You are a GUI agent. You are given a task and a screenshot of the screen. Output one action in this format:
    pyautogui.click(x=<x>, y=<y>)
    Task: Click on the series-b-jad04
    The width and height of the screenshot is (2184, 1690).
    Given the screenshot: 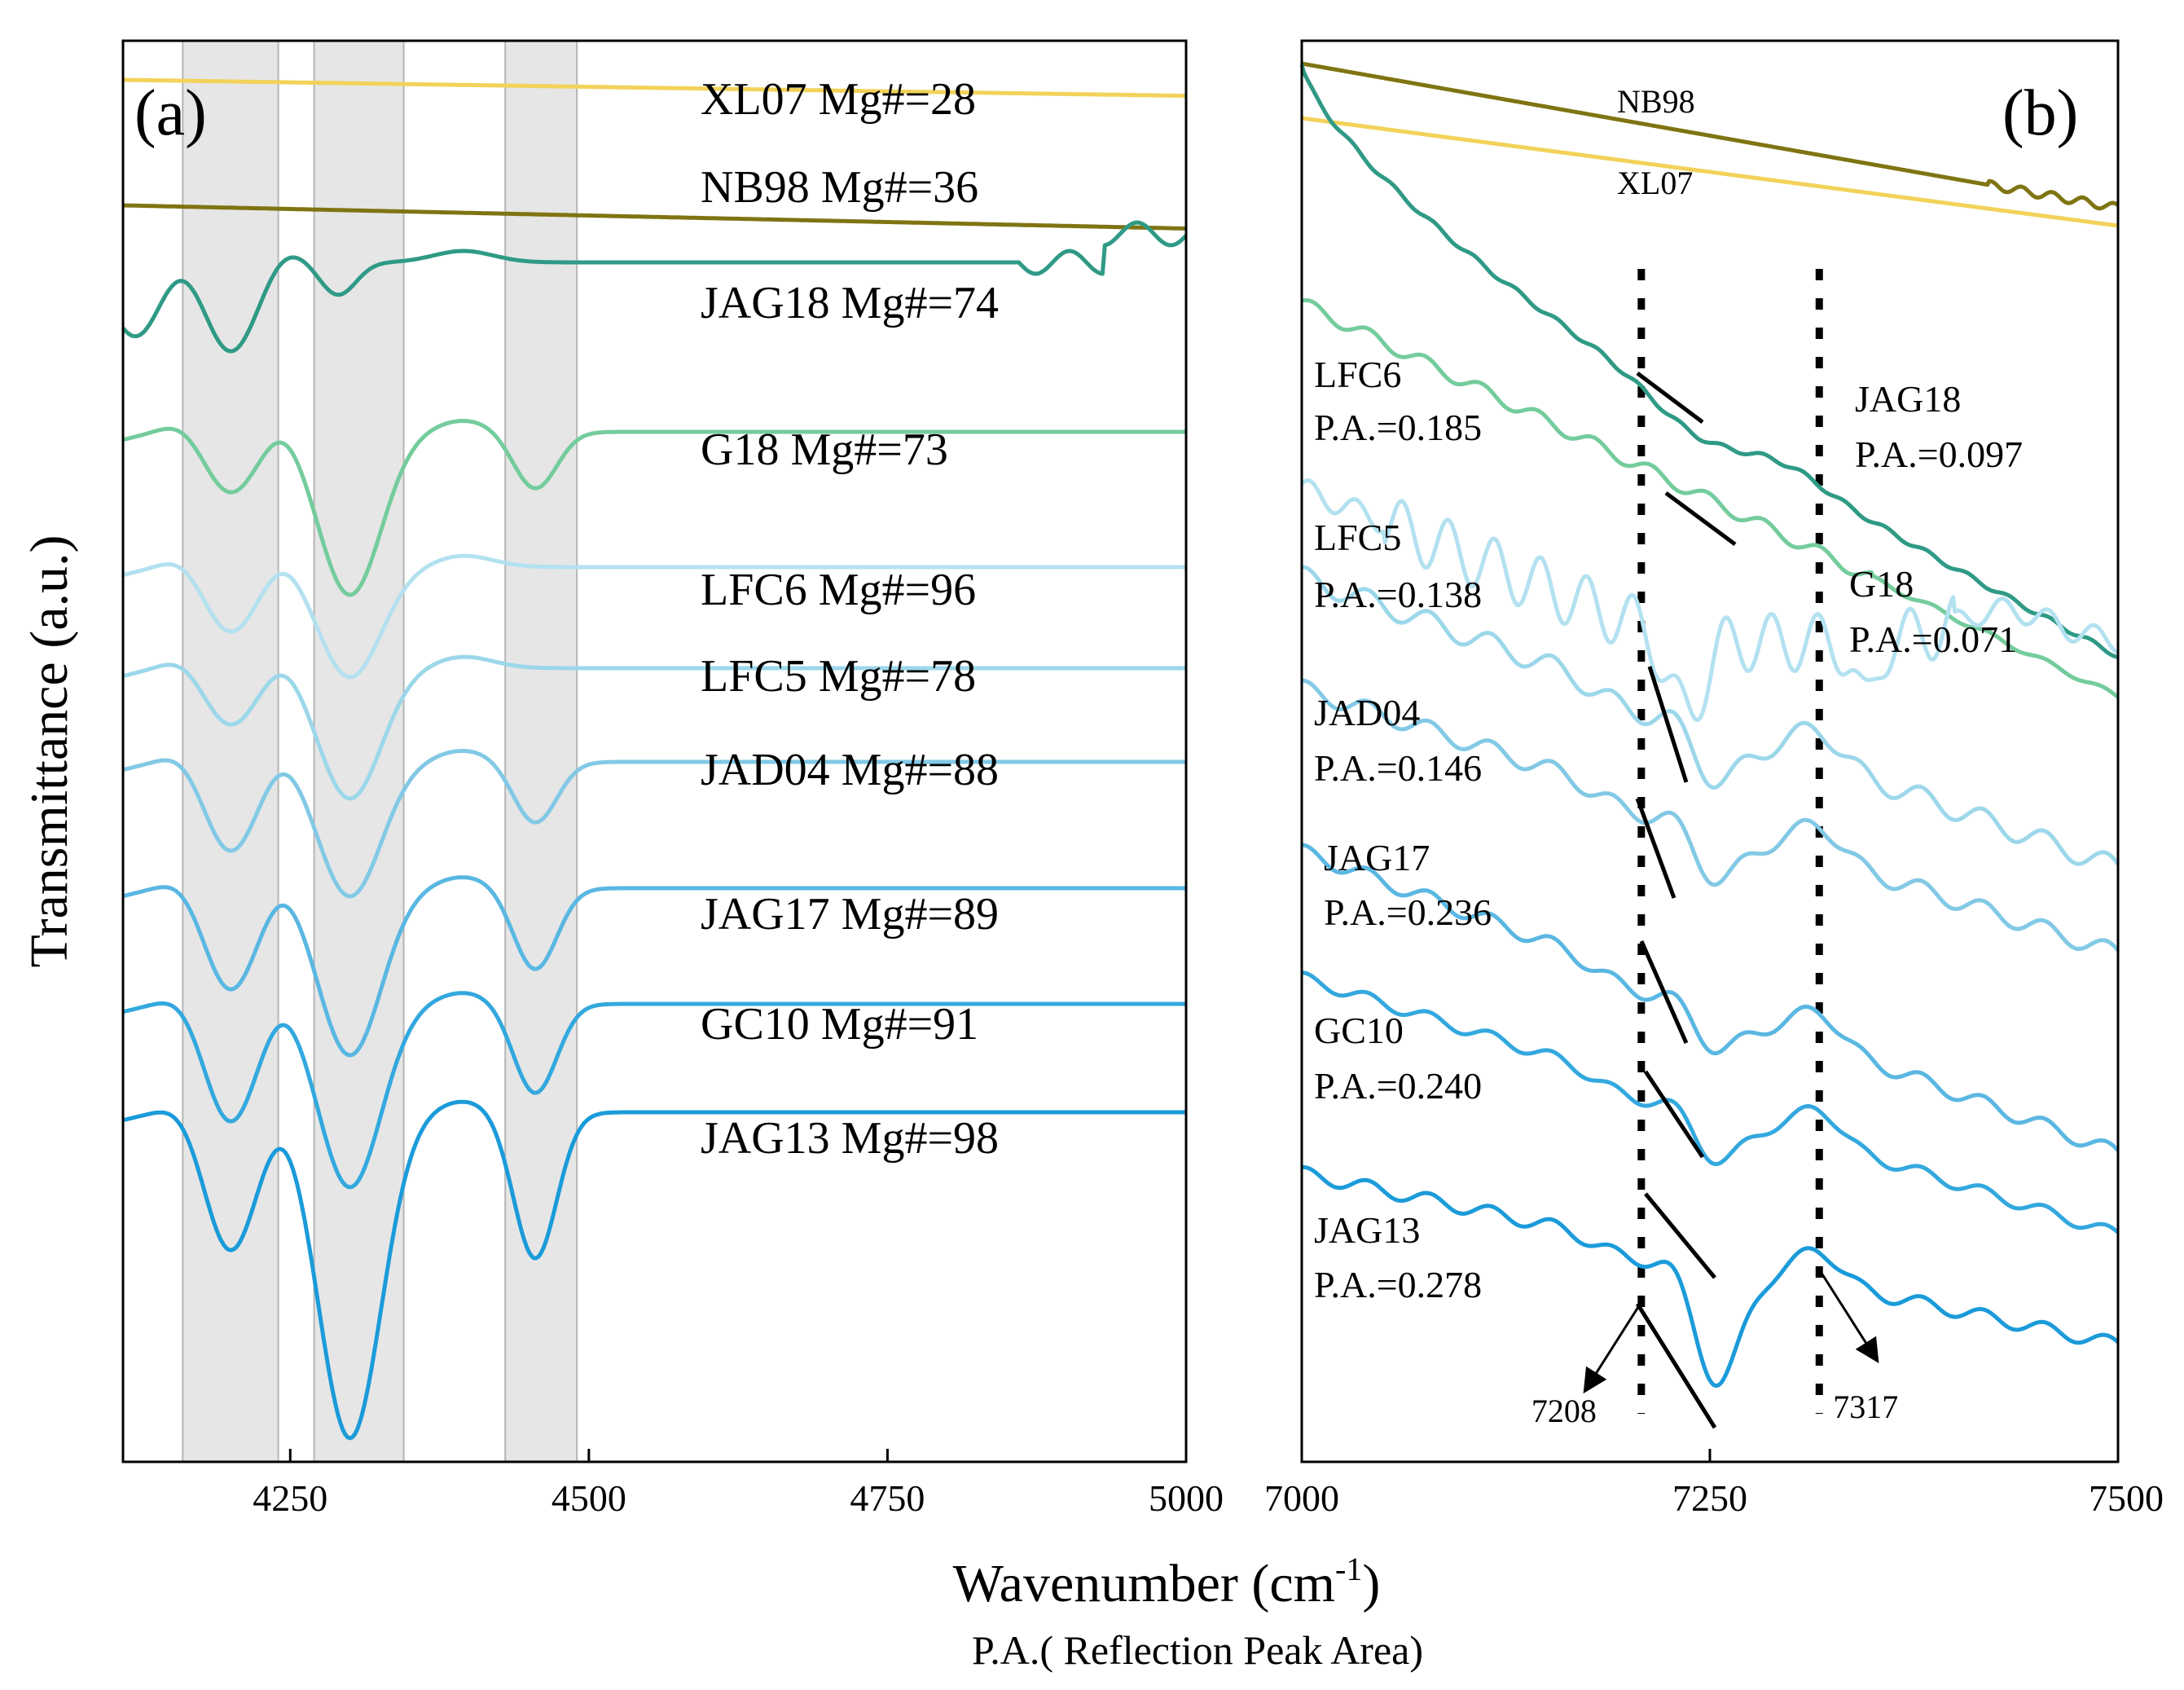 What is the action you would take?
    pyautogui.click(x=1710, y=815)
    